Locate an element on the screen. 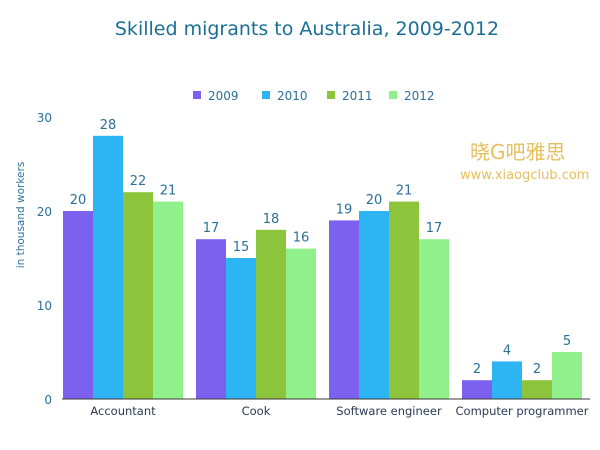 Image resolution: width=600 pixels, height=450 pixels. category-label: Accountant is located at coordinates (123, 411).